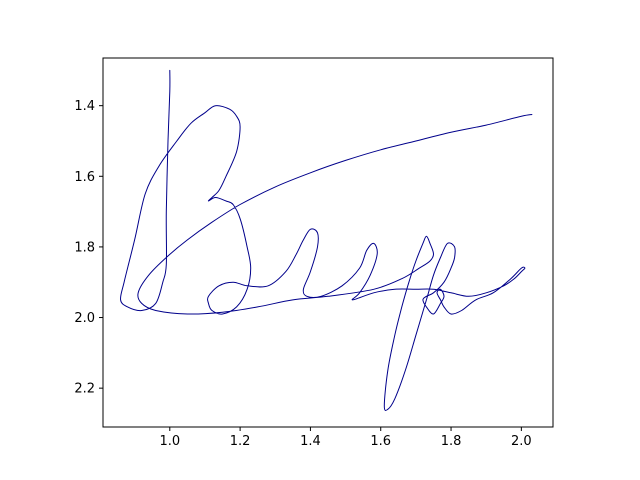  What do you see at coordinates (169, 441) in the screenshot?
I see `x-tick-label: 1.0` at bounding box center [169, 441].